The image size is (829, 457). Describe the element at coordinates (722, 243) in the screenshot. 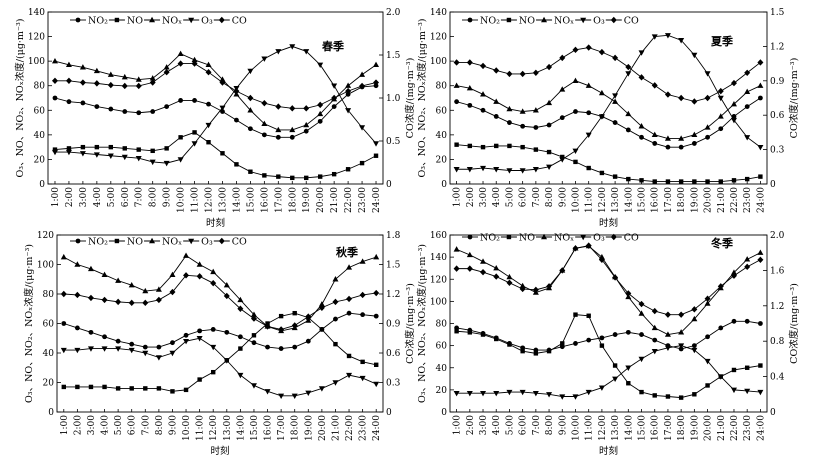

I see `season-title: 冬季` at that location.